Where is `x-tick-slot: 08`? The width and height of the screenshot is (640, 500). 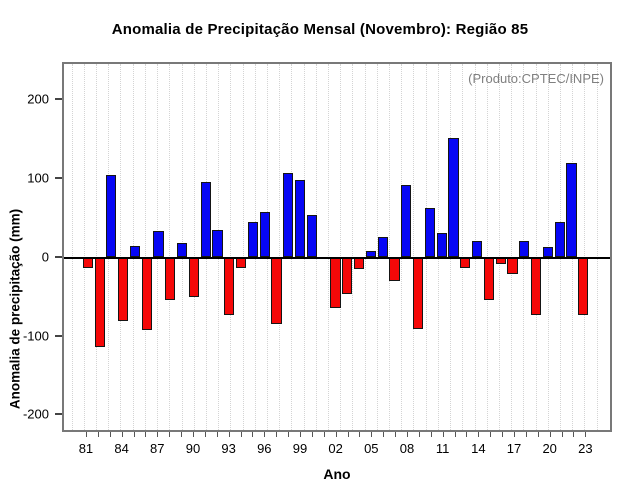
x-tick-slot: 08 is located at coordinates (407, 444).